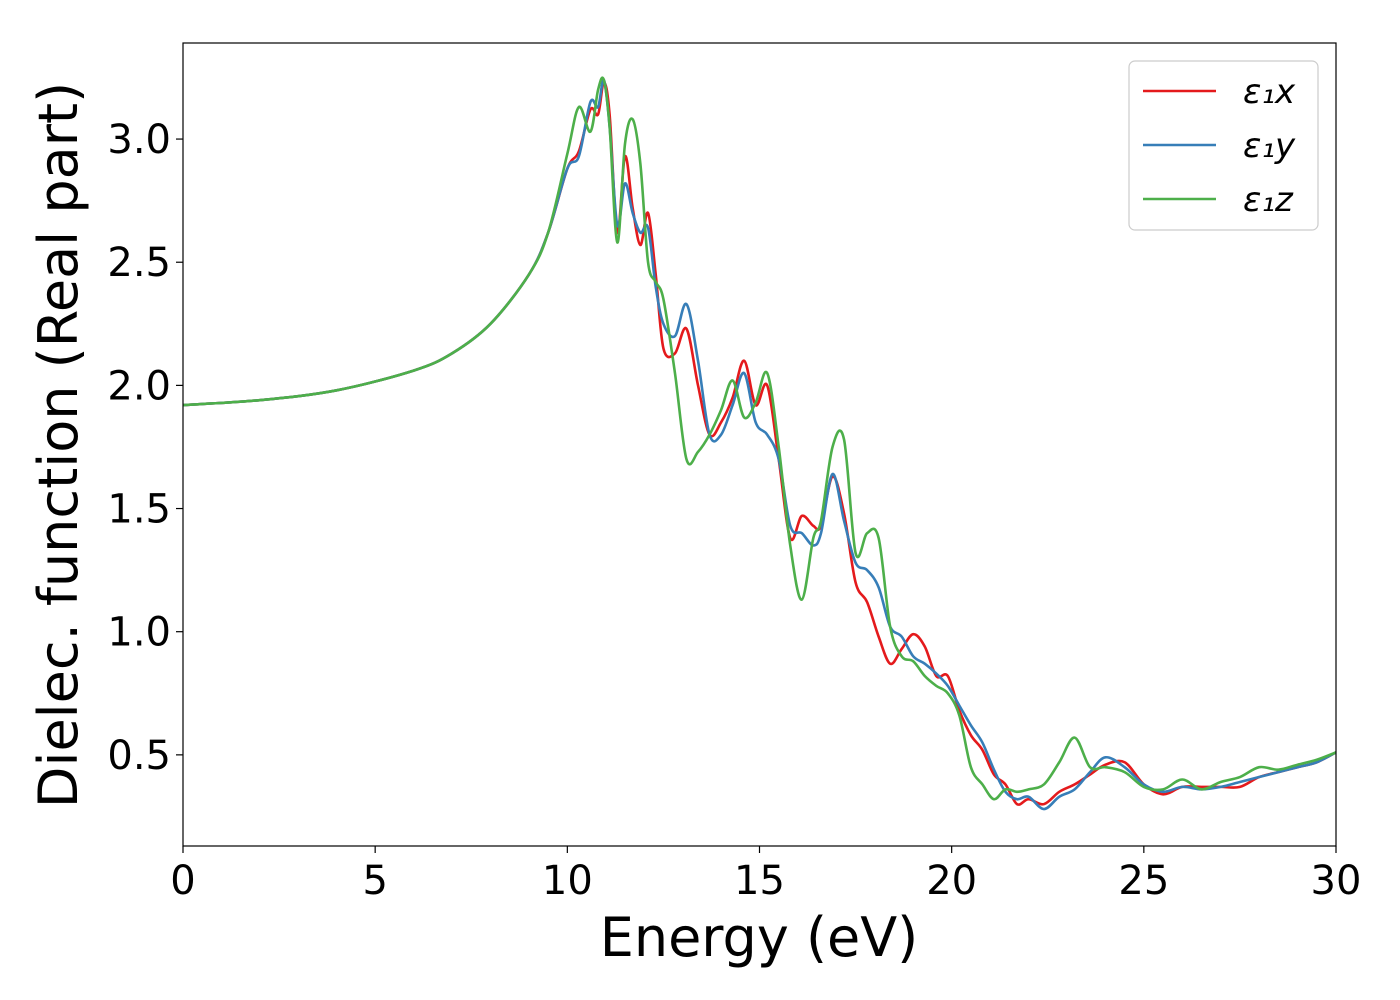 The image size is (1400, 1000). I want to click on x-tick-label: 30, so click(1336, 881).